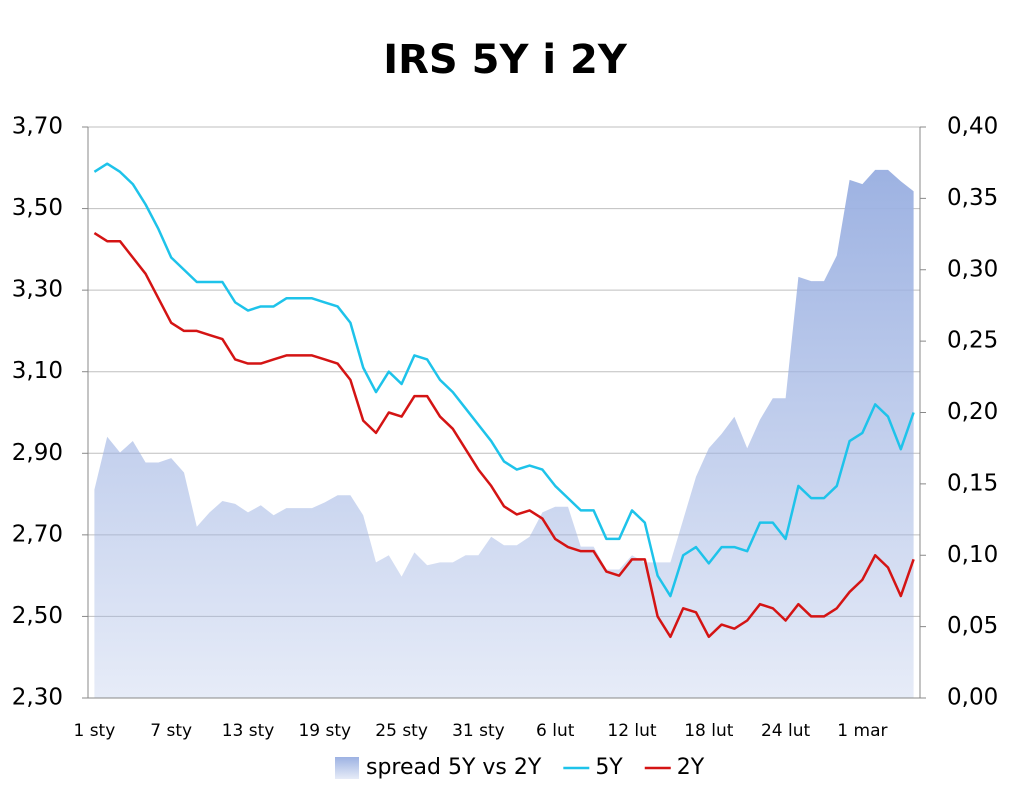  Describe the element at coordinates (37, 208) in the screenshot. I see `y-tick-label: 3,50` at that location.